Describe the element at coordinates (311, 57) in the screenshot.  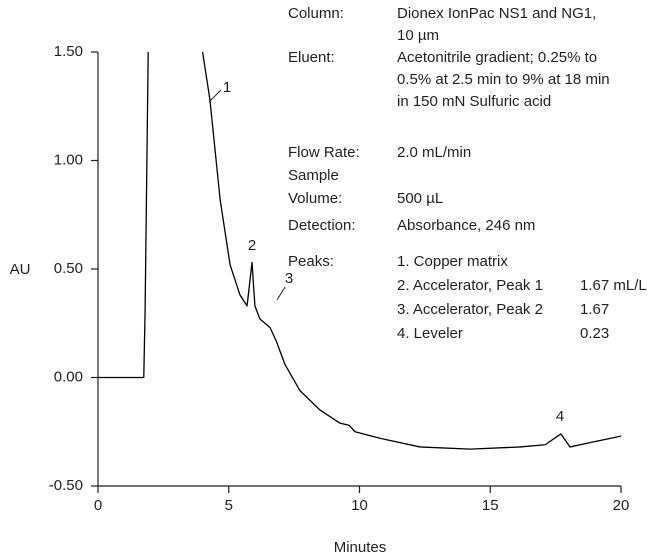
I see `info-label: Eluent:` at that location.